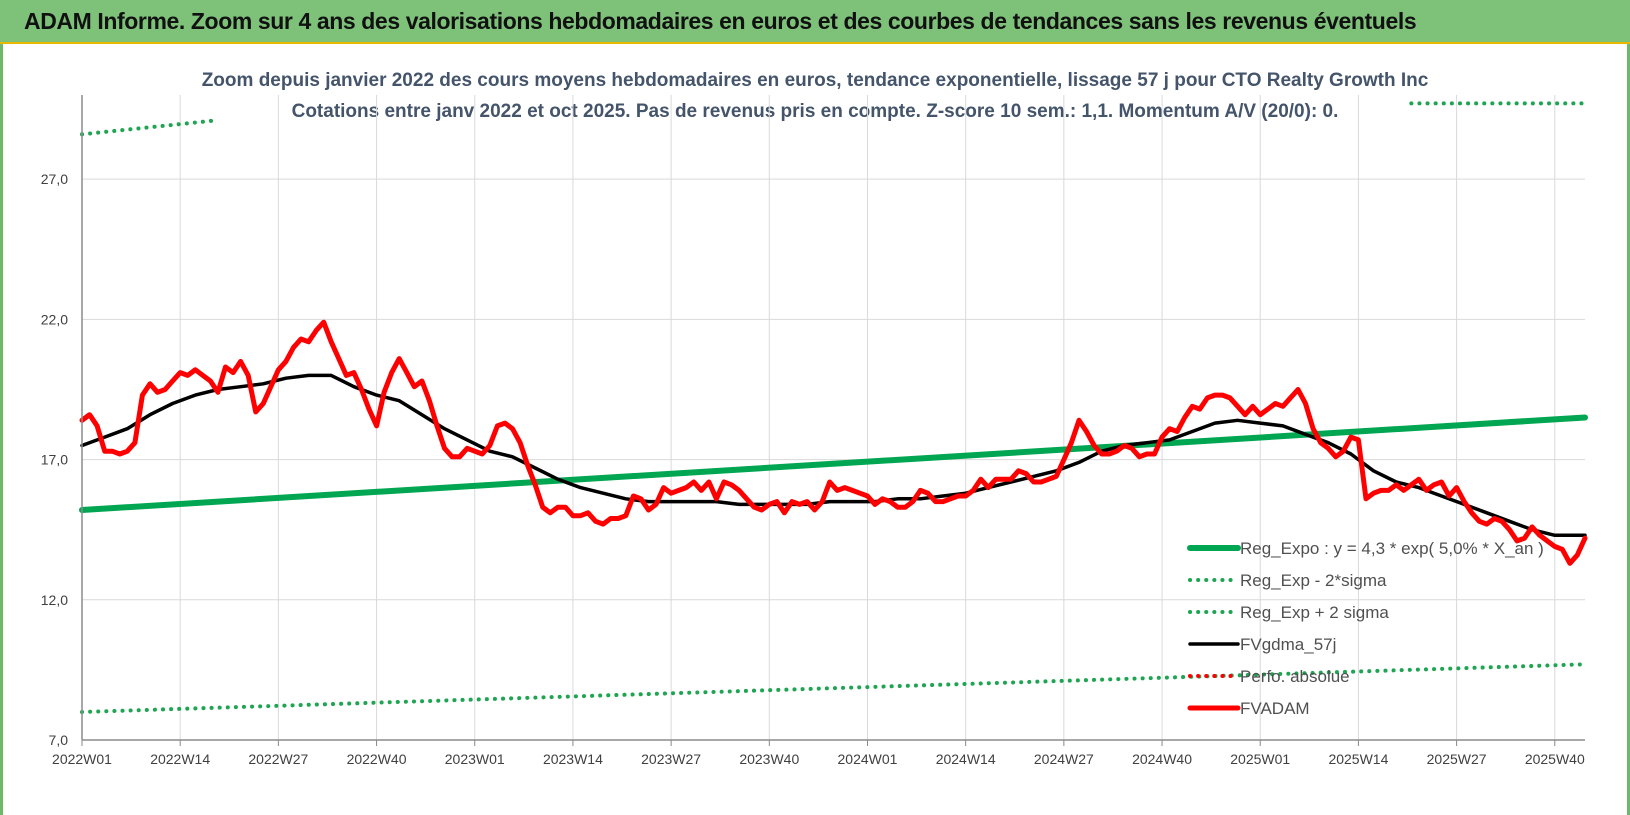  Describe the element at coordinates (54, 600) in the screenshot. I see `y-tick-label: 12,0` at that location.